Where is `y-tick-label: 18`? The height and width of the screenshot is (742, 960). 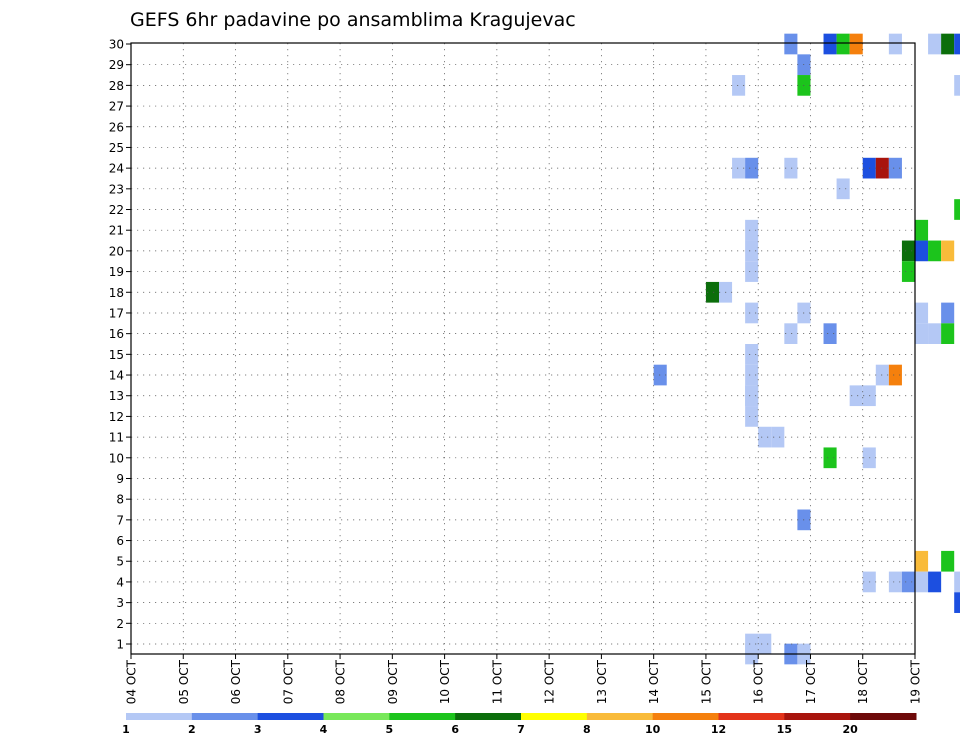 y-tick-label: 18 is located at coordinates (116, 293).